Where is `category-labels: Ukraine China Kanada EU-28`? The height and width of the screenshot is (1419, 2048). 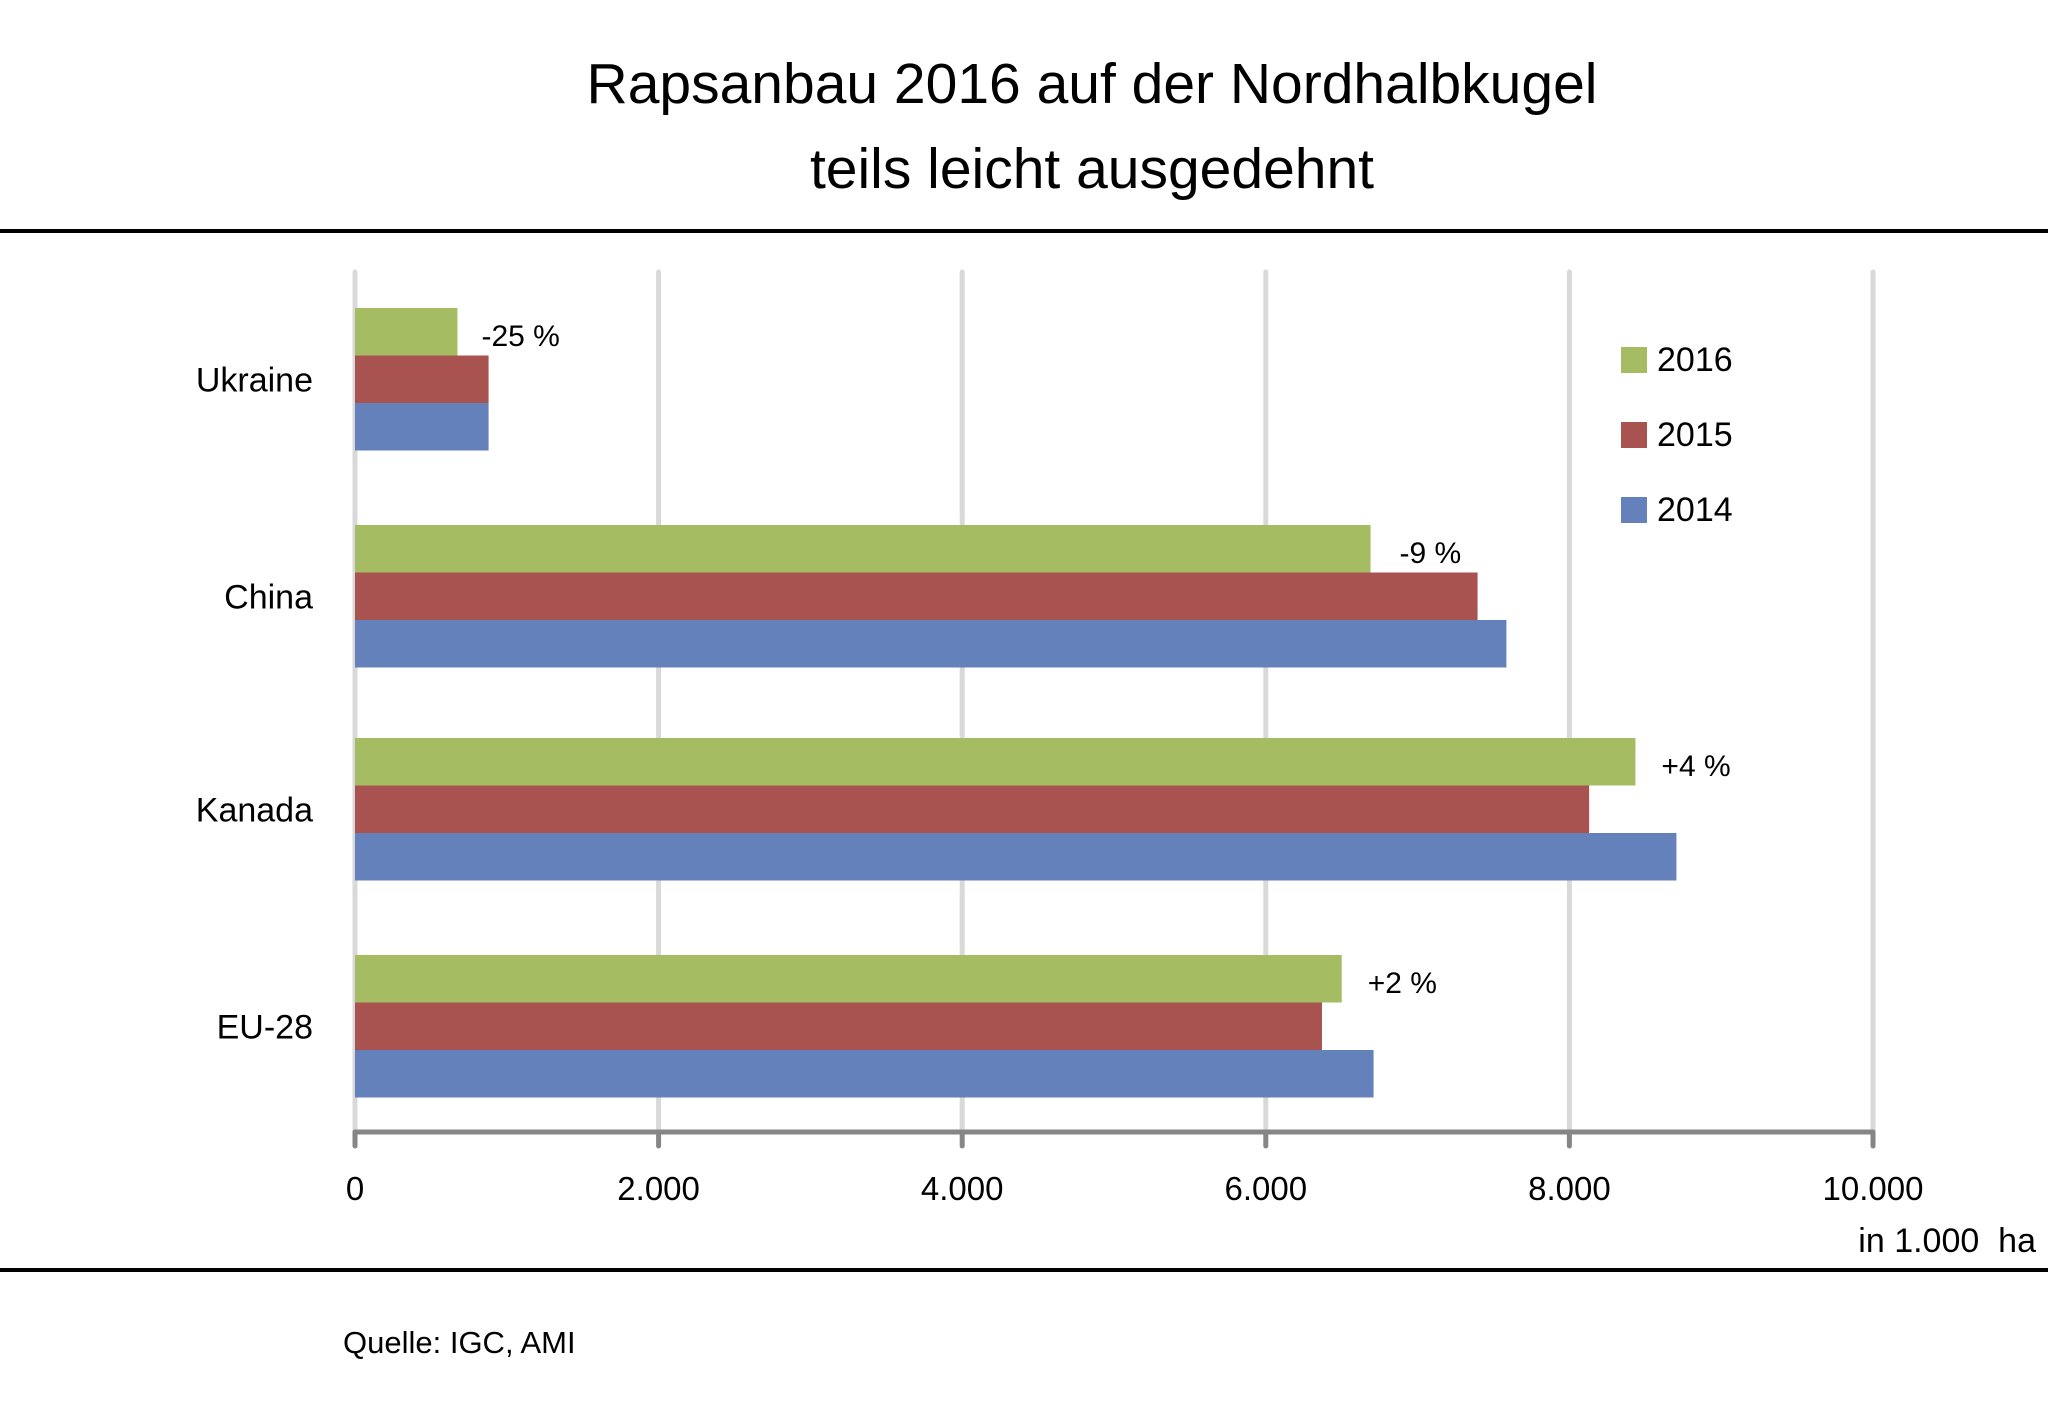
category-labels: Ukraine China Kanada EU-28 is located at coordinates (254, 703).